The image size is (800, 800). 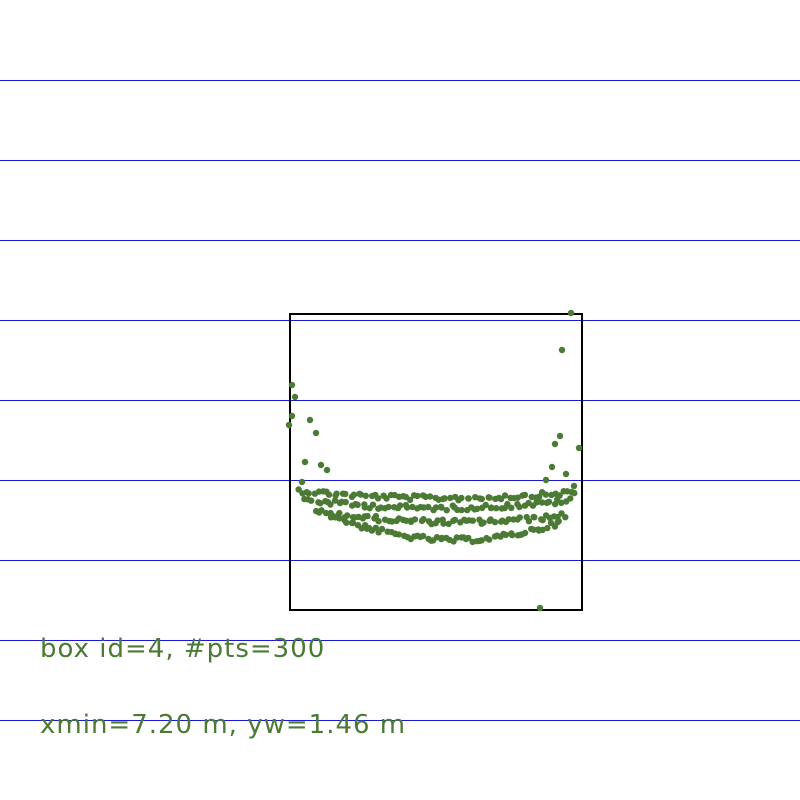 I want to click on box-info-label: box id=4, #pts=300, so click(x=183, y=649).